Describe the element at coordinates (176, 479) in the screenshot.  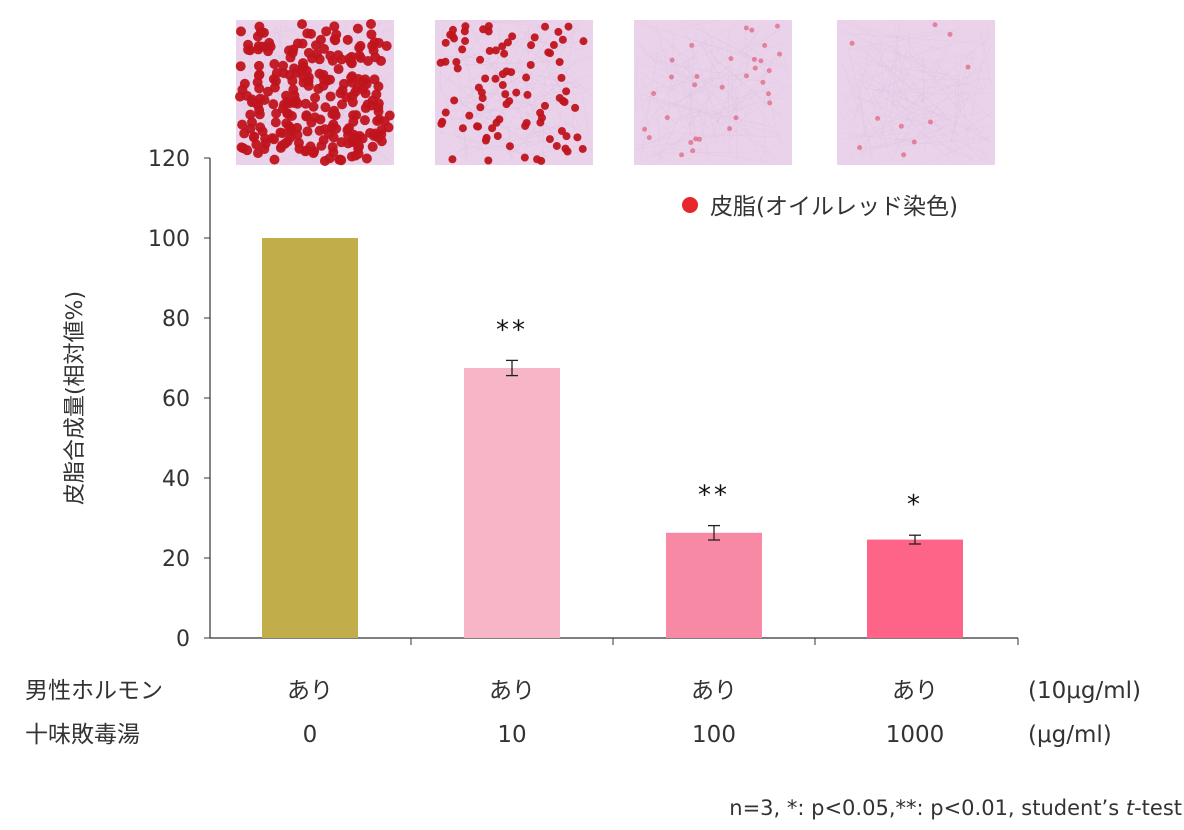
I see `y-tick-label: 40` at that location.